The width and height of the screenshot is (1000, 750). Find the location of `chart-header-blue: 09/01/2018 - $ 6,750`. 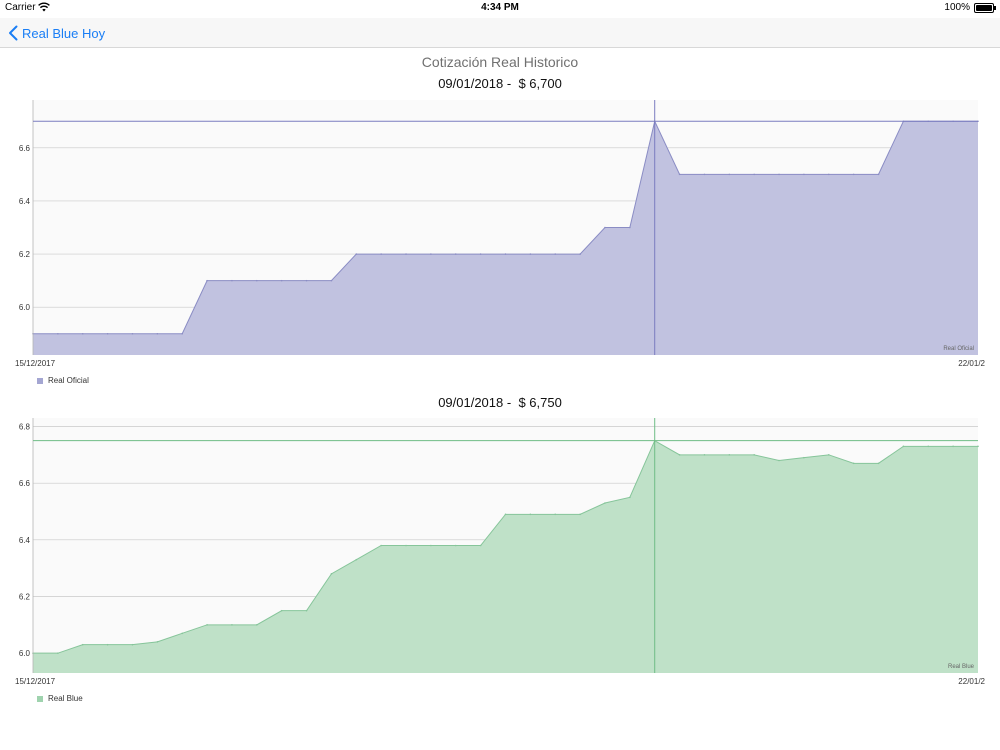

chart-header-blue: 09/01/2018 - $ 6,750 is located at coordinates (500, 402).